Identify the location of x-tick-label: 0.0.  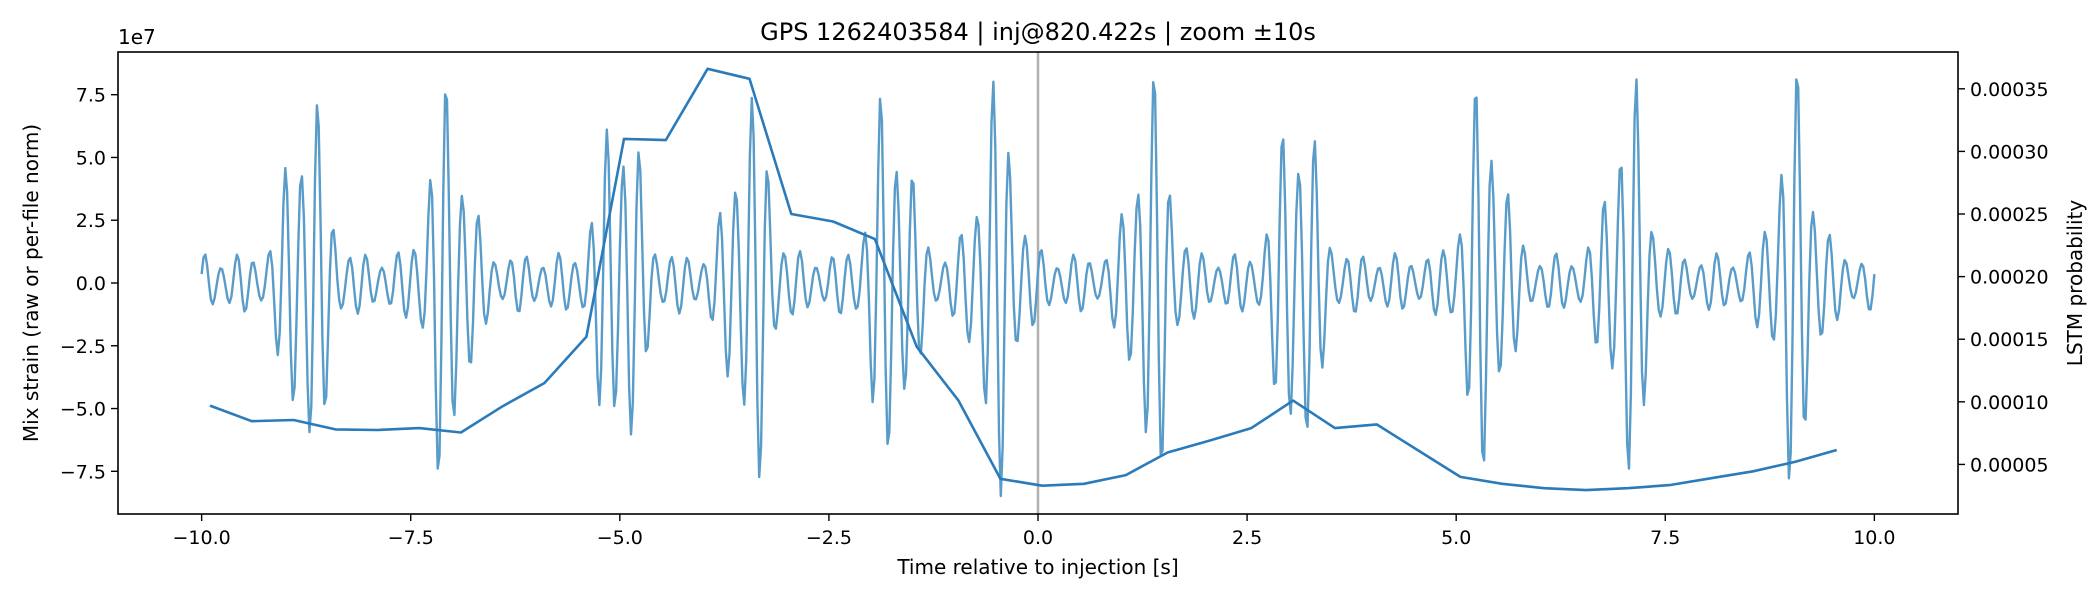
(1038, 538).